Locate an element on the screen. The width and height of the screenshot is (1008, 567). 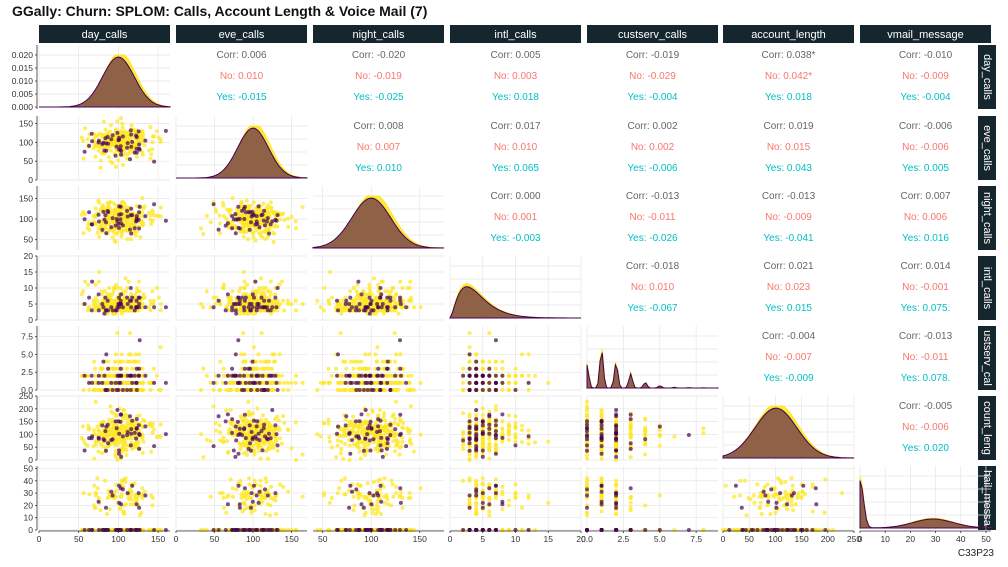
row-strip-night_calls is located at coordinates (987, 218).